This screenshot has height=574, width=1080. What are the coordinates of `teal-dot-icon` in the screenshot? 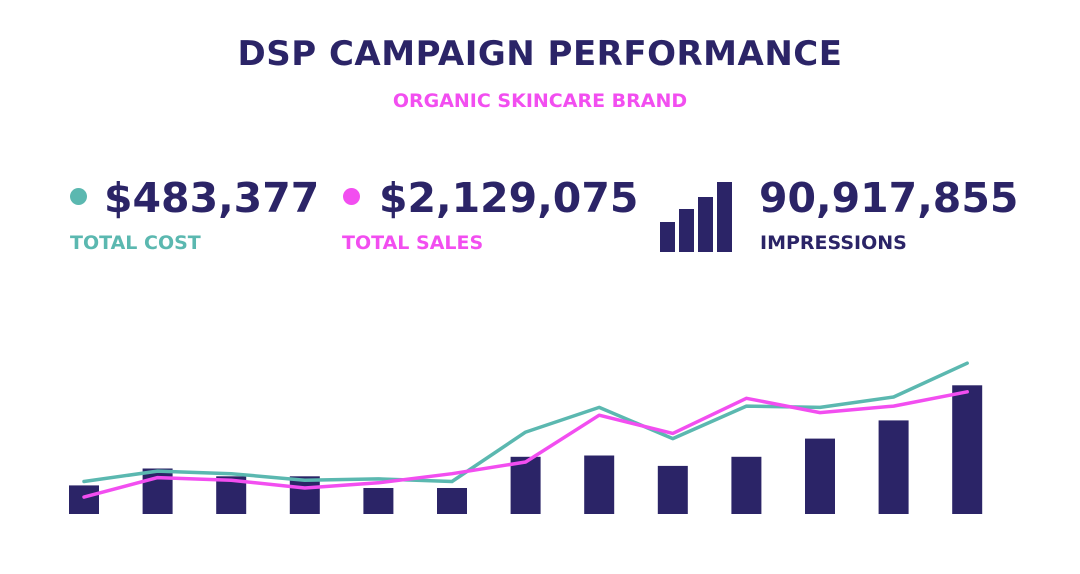 It's located at (78, 196).